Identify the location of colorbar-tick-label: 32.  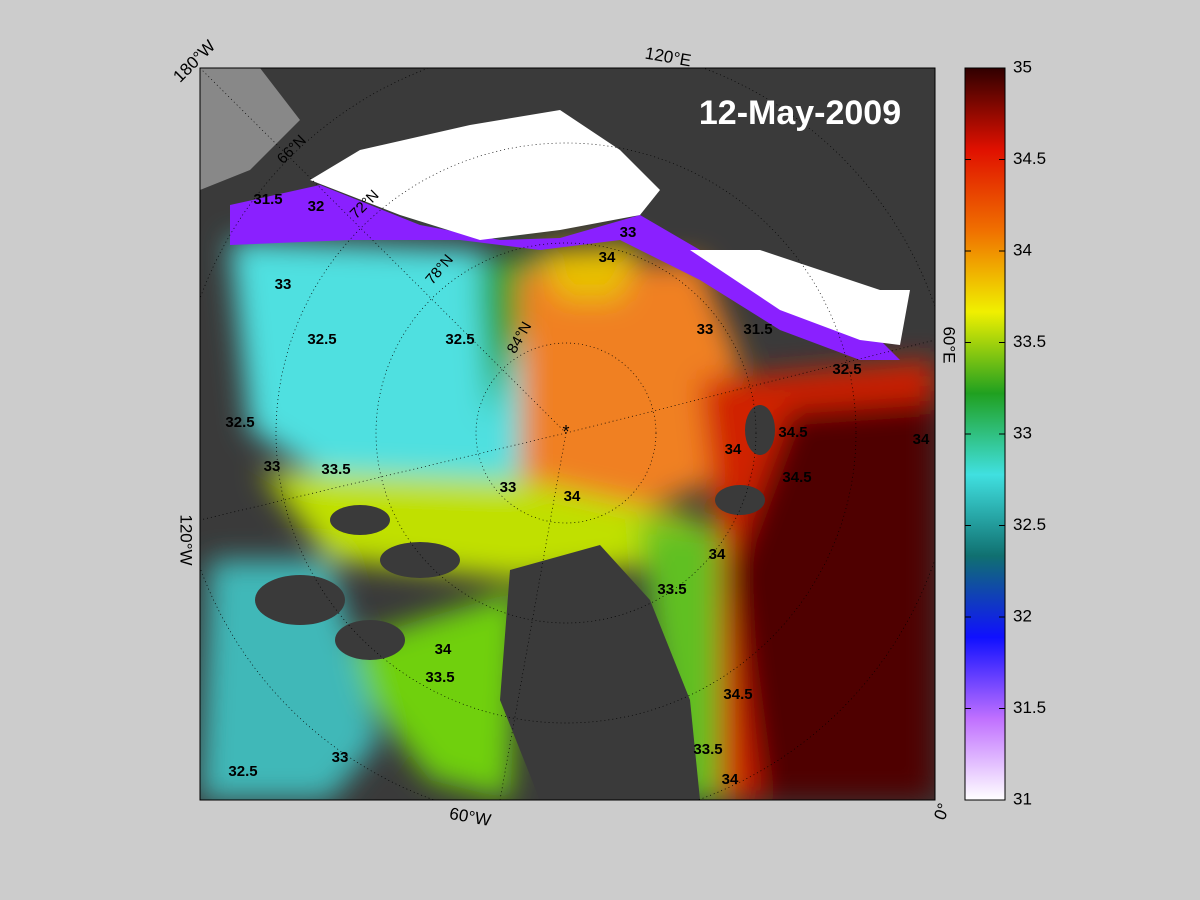
(1022, 615).